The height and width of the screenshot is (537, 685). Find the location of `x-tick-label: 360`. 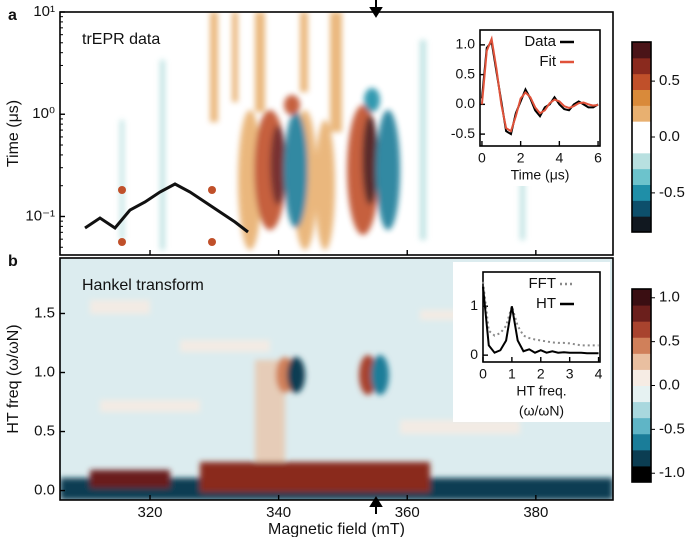

x-tick-label: 360 is located at coordinates (407, 512).